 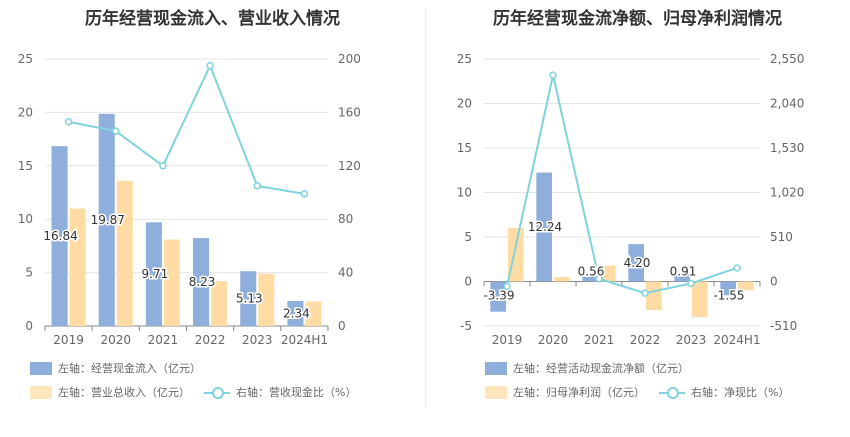 I want to click on data-label: 12.24, so click(x=545, y=227).